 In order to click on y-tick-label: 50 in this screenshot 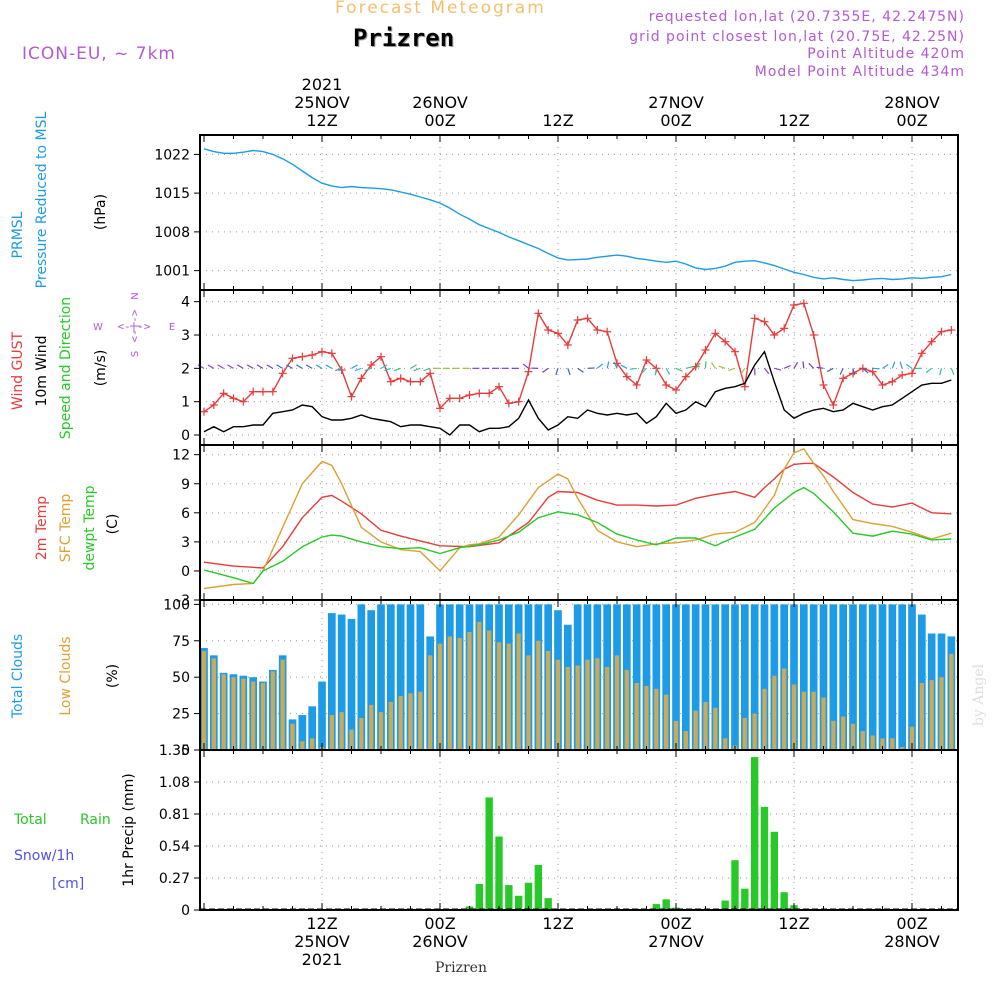, I will do `click(181, 678)`.